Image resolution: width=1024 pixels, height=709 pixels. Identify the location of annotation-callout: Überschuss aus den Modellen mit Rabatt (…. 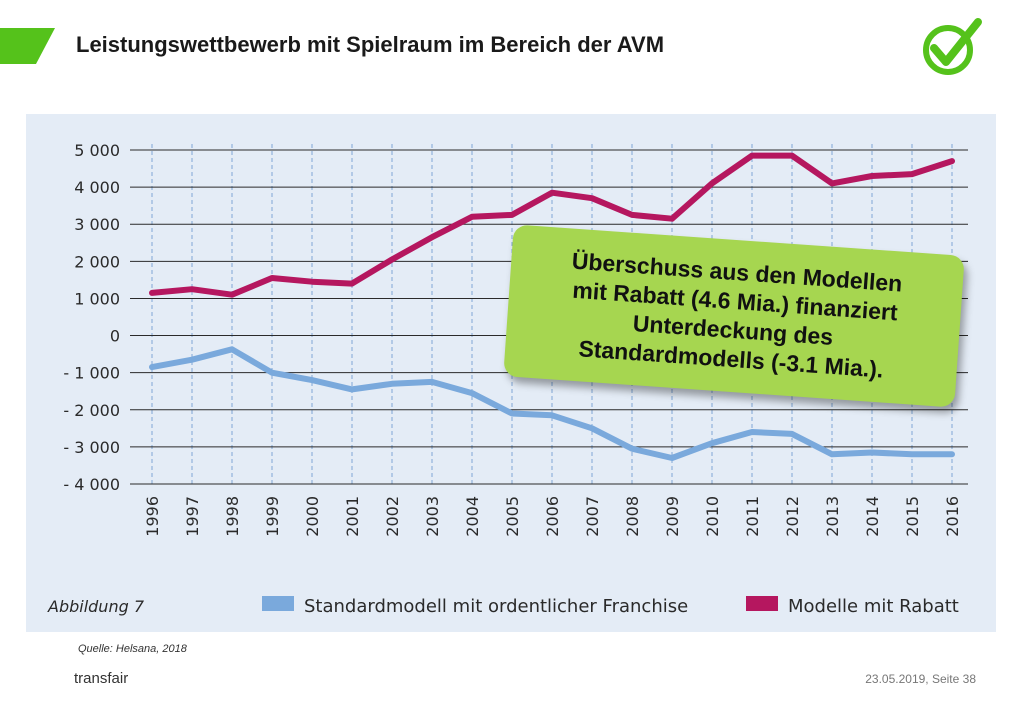
(734, 316).